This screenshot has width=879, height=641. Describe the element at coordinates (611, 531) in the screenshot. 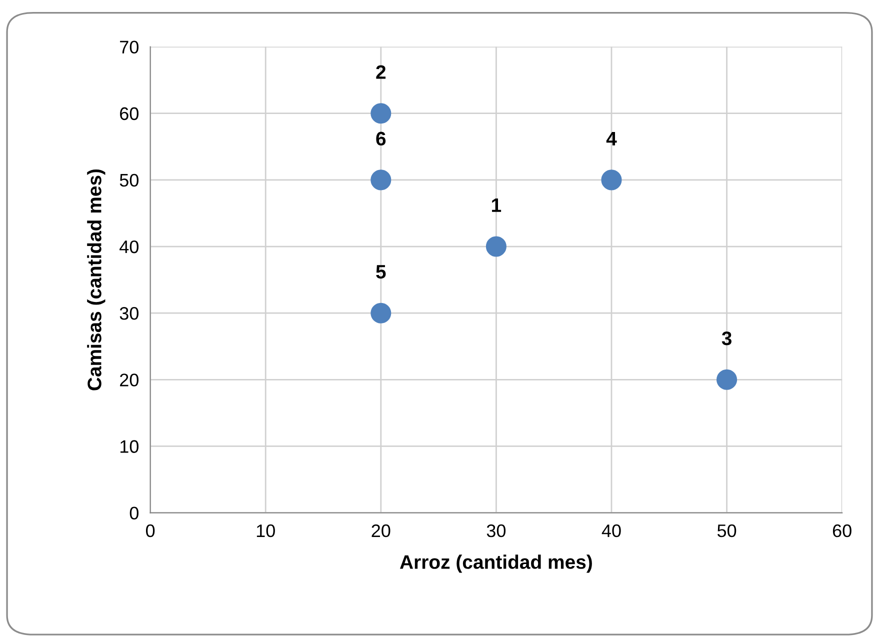

I see `x-tick-label: 40` at that location.